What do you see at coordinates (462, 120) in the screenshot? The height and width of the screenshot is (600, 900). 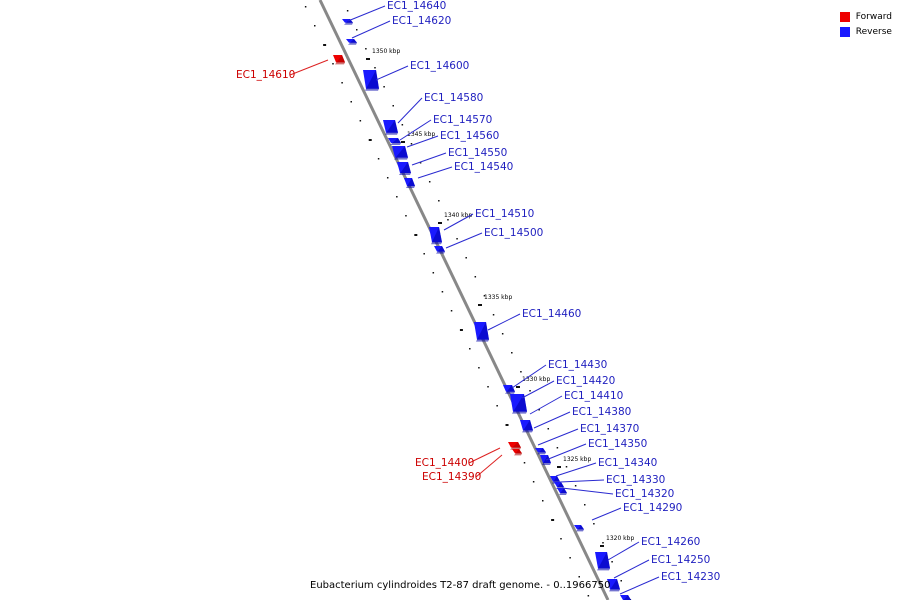 I see `gene-label: EC1_14570` at bounding box center [462, 120].